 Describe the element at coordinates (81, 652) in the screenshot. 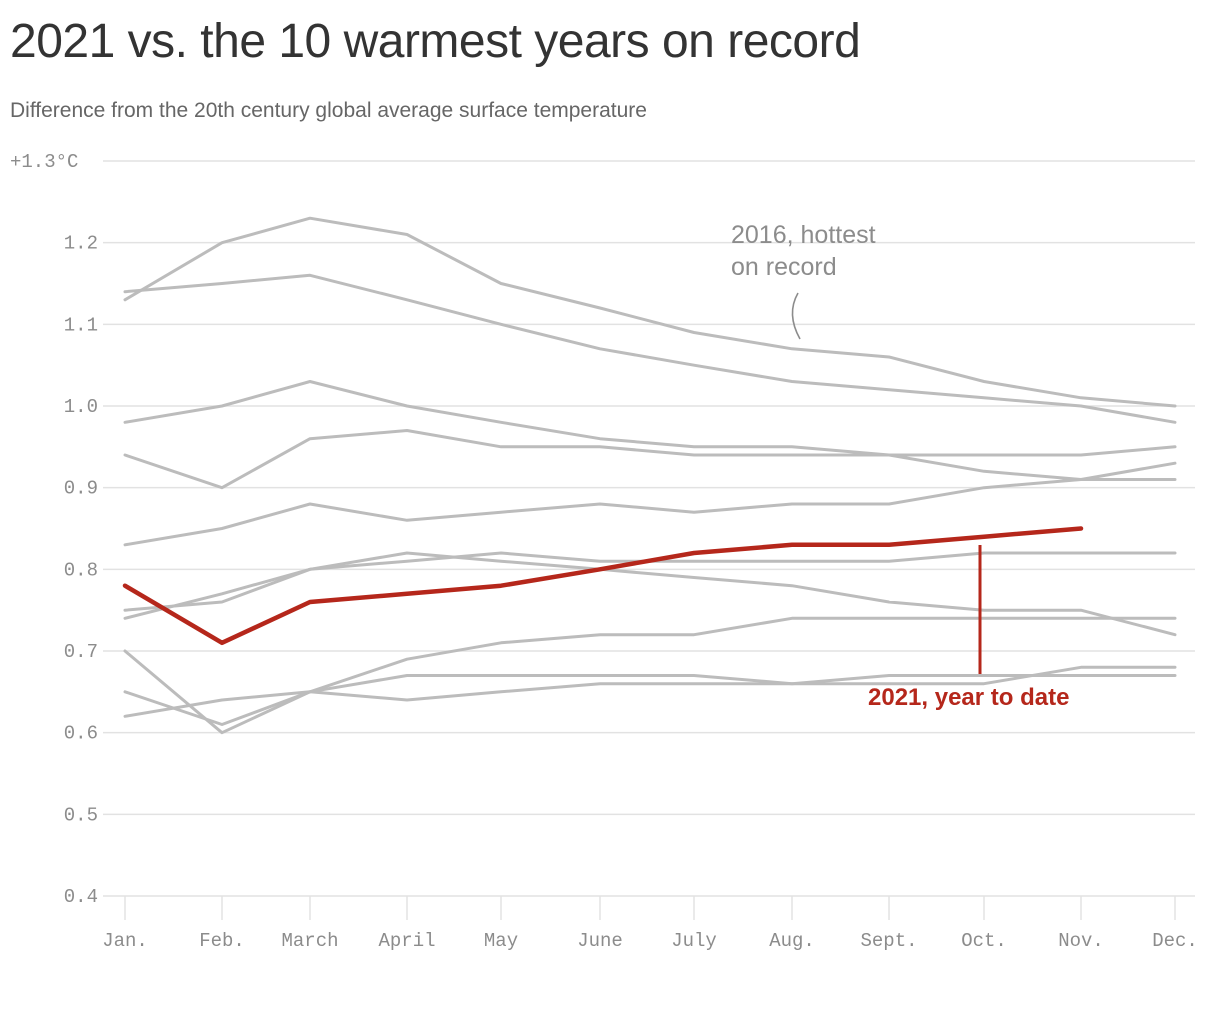

I see `y-tick-label: 0.7` at that location.